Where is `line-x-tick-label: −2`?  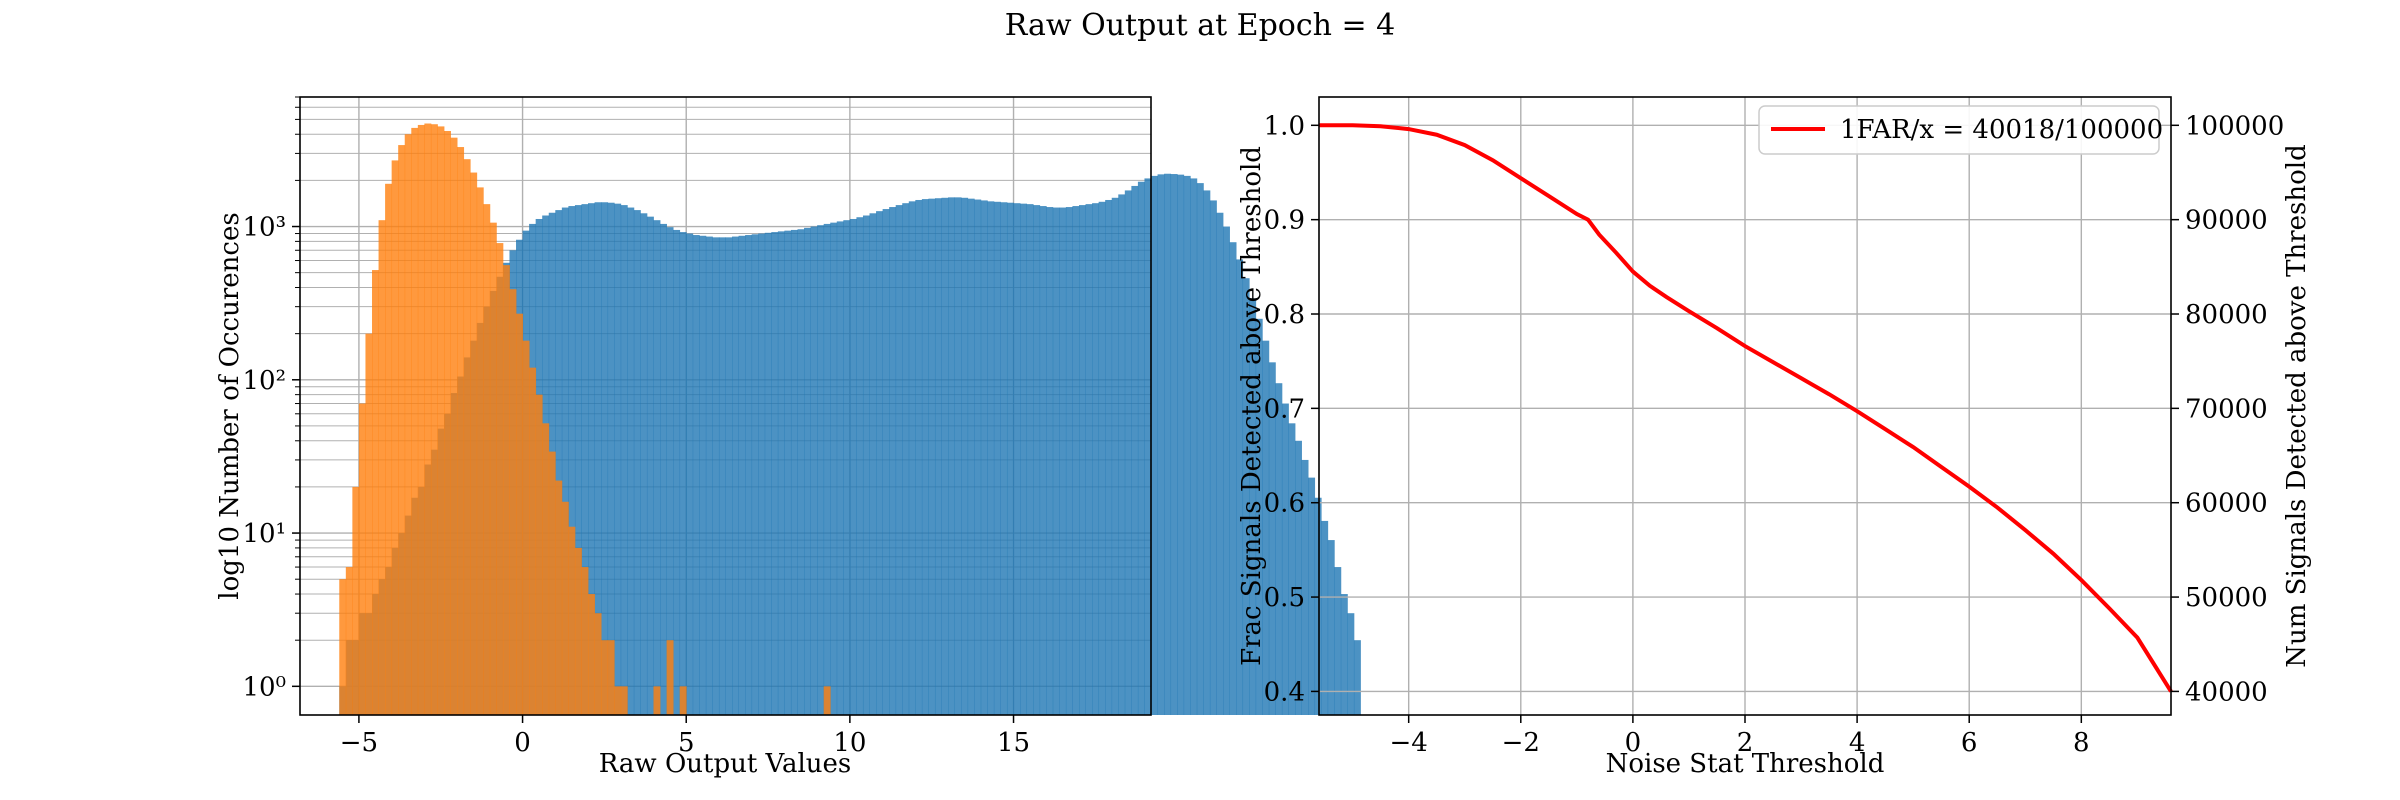 line-x-tick-label: −2 is located at coordinates (1521, 743).